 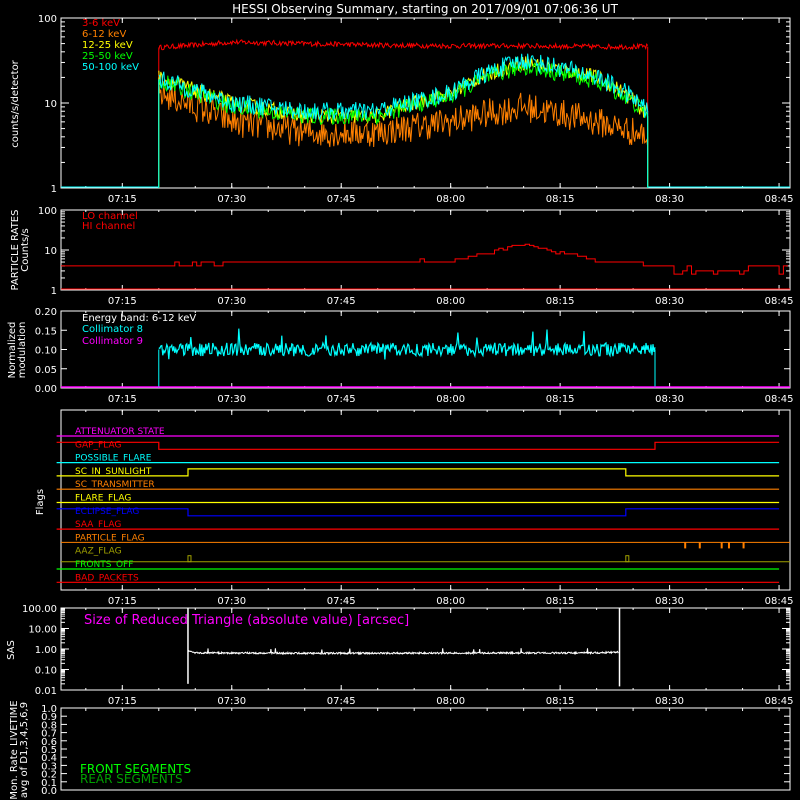 What do you see at coordinates (104, 34) in the screenshot?
I see `count-legend-1: 6-12 keV` at bounding box center [104, 34].